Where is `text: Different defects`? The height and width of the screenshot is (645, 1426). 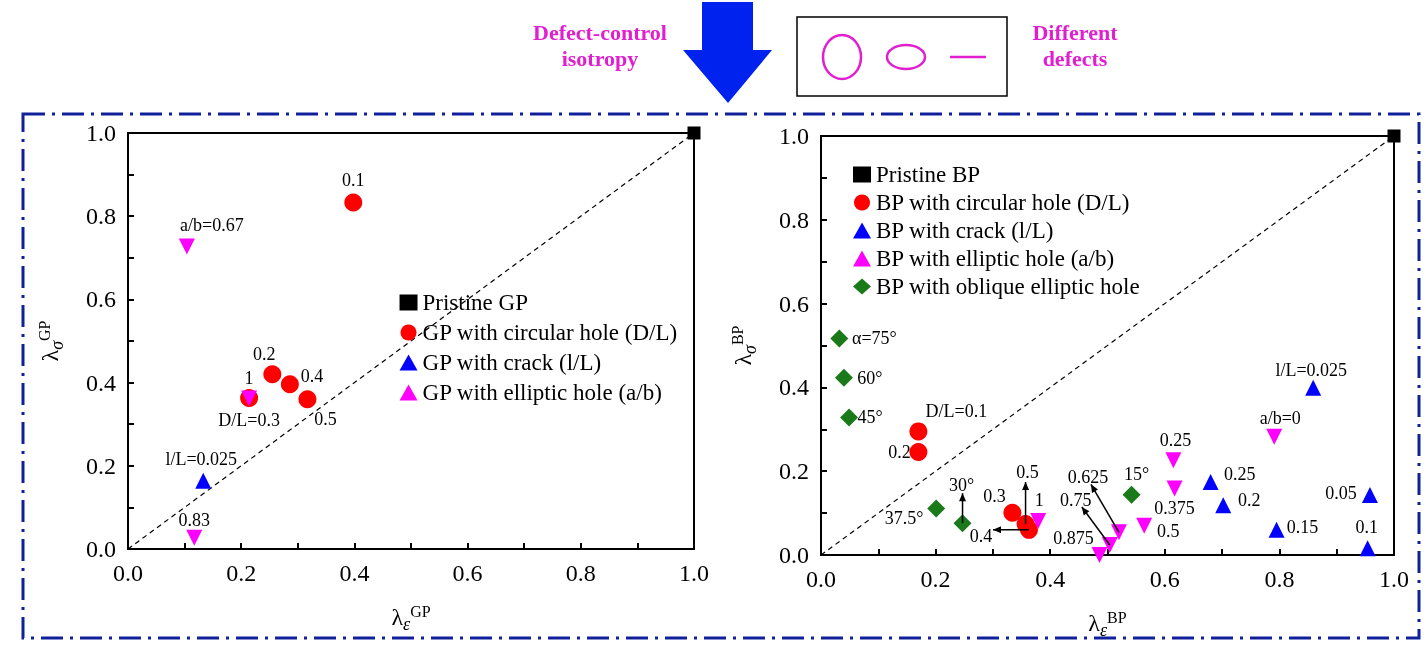
text: Different defects is located at coordinates (1075, 46).